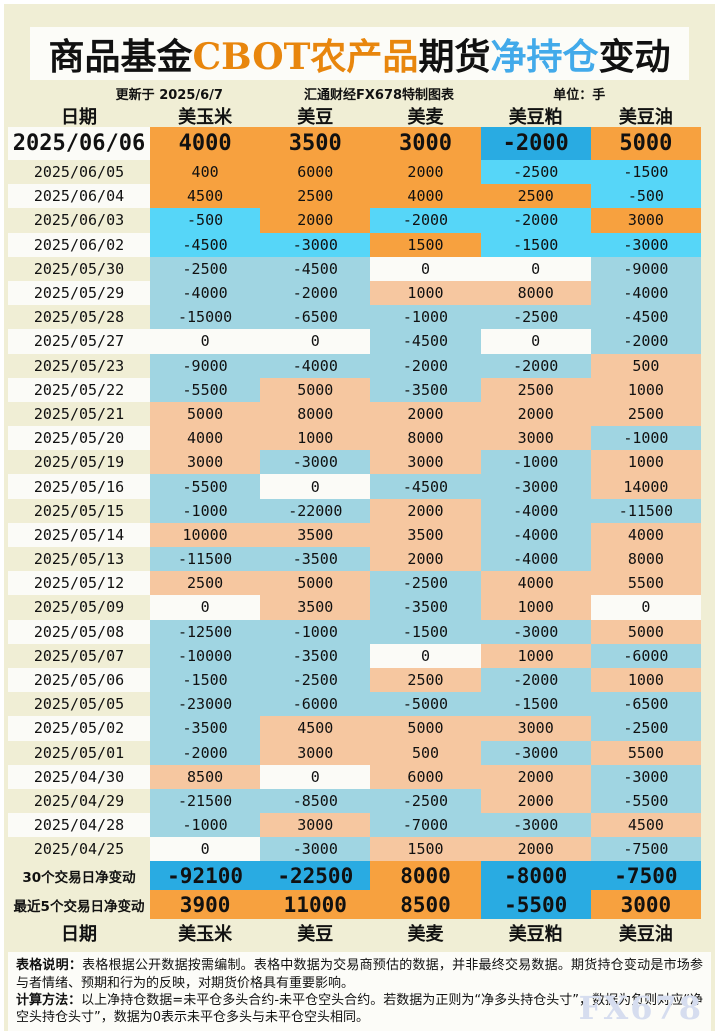 This screenshot has width=719, height=1035. What do you see at coordinates (645, 510) in the screenshot?
I see `cell-value: -11500` at bounding box center [645, 510].